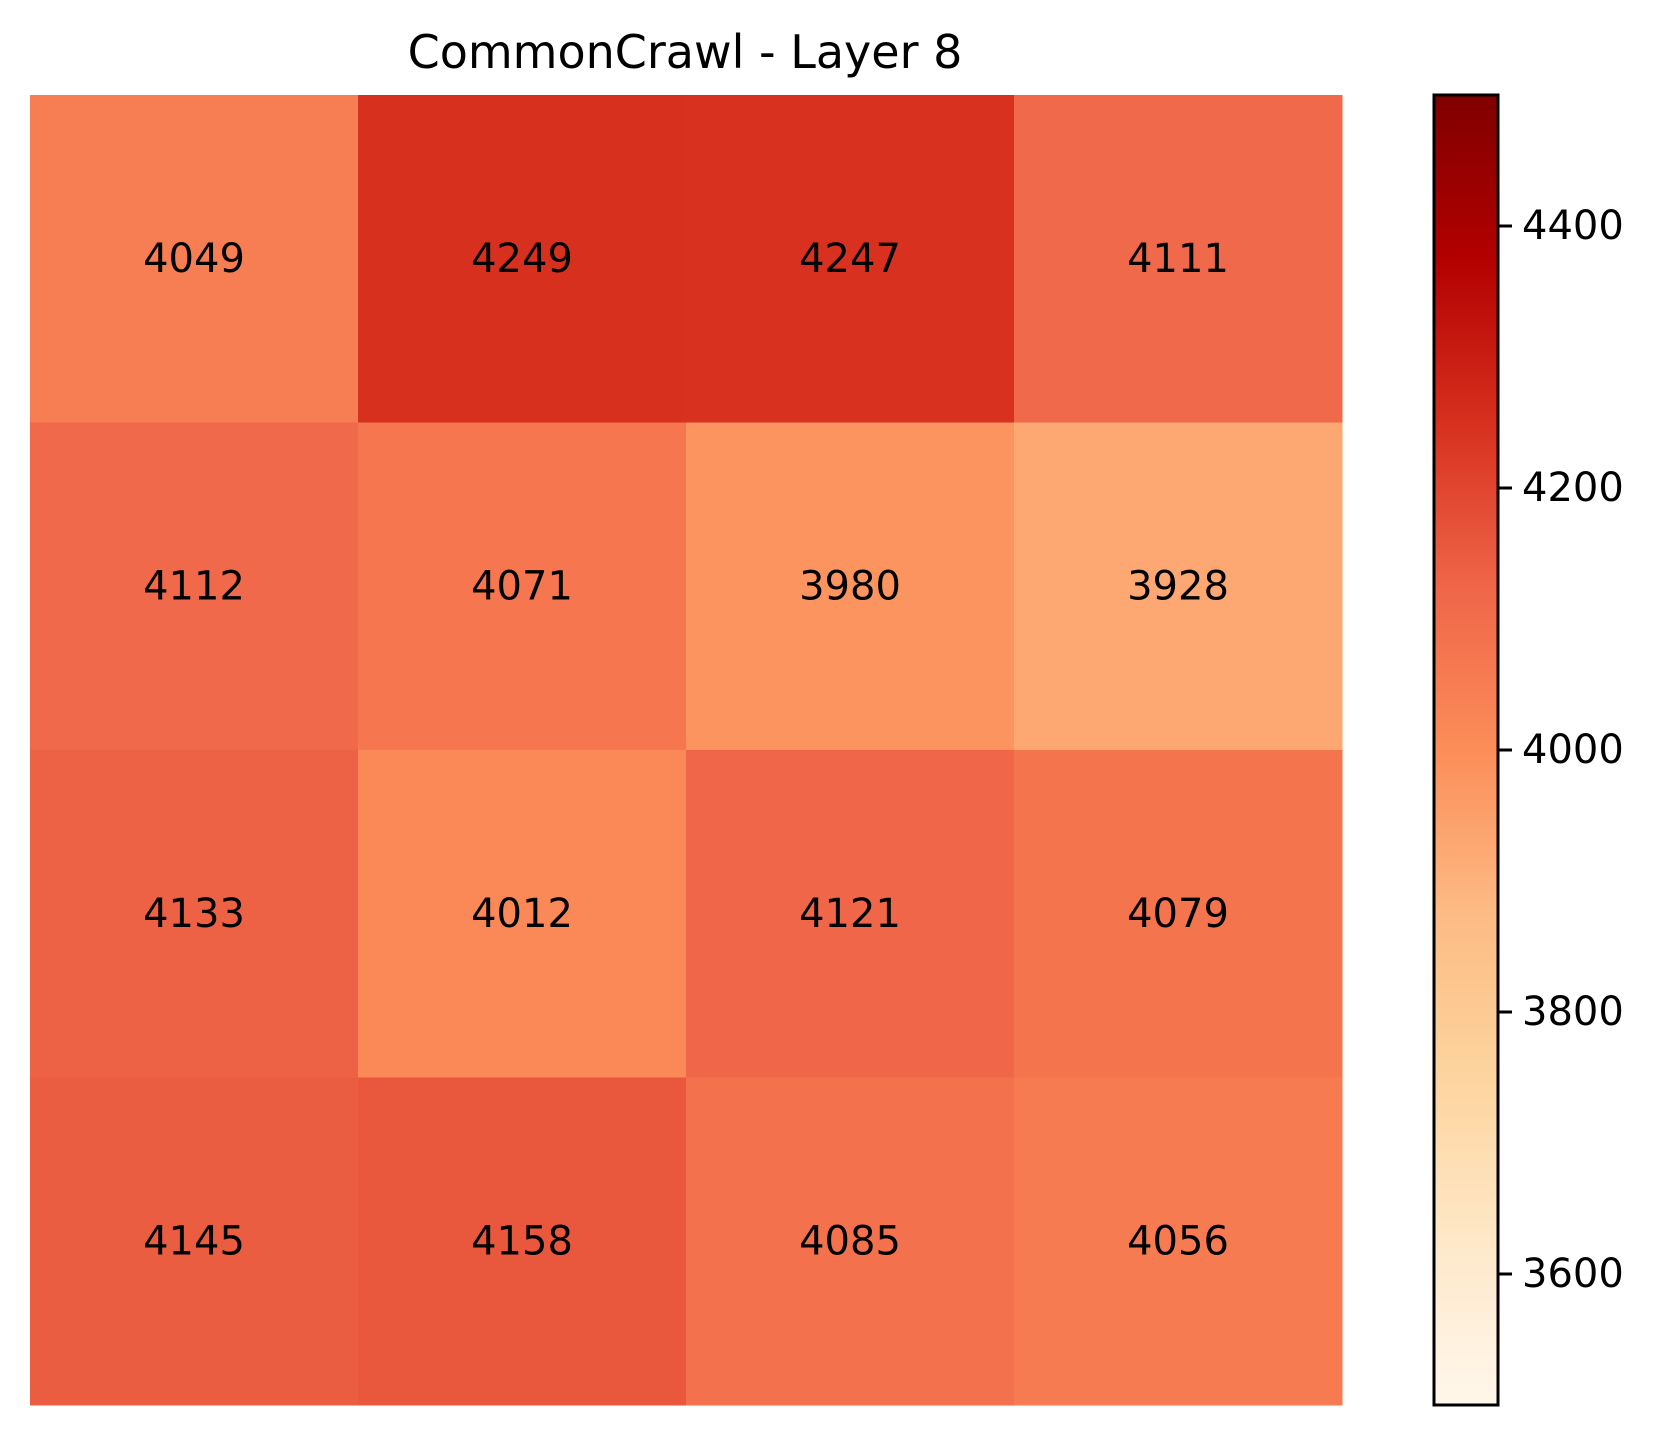  I want to click on cell-value-label: 4012, so click(522, 914).